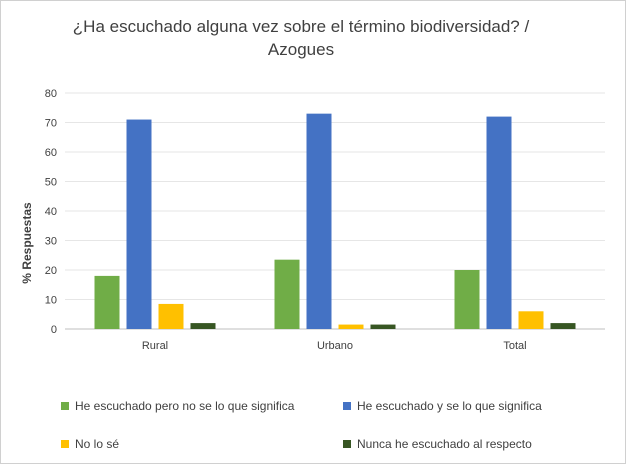 This screenshot has height=464, width=626. I want to click on y-tick-label: 40, so click(51, 212).